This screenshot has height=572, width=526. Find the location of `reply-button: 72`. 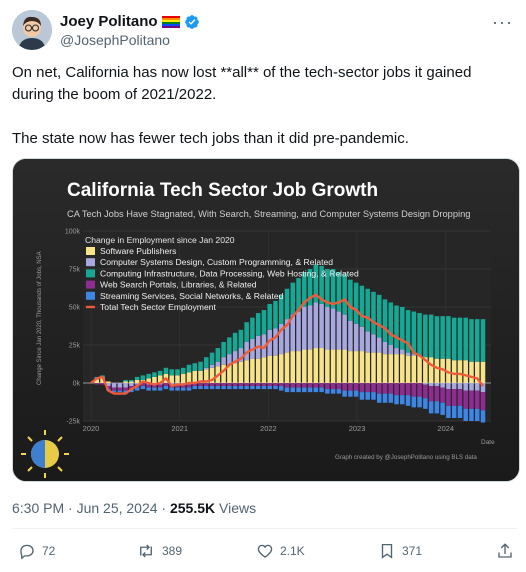

reply-button: 72 is located at coordinates (36, 551).